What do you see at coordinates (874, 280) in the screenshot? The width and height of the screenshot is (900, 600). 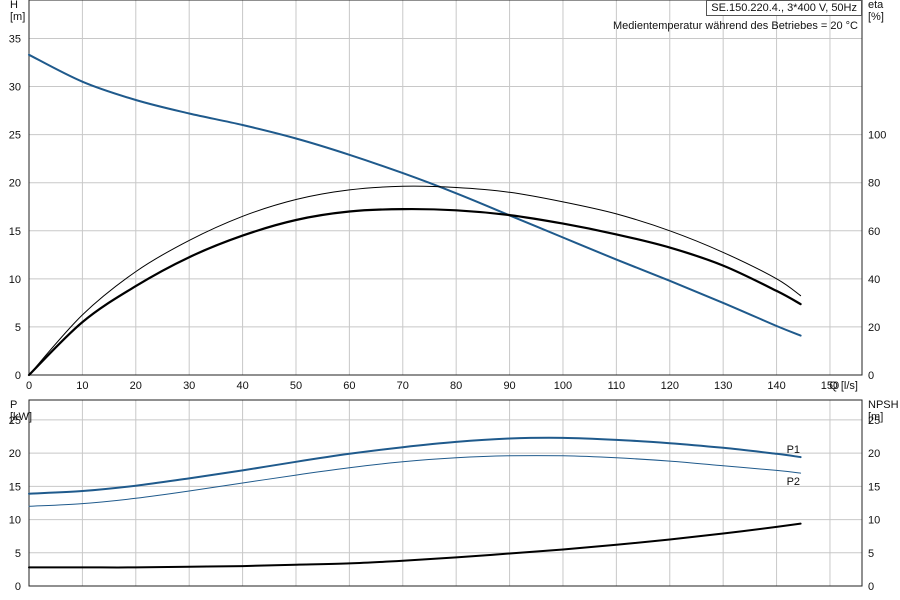 I see `top-y-right-tick-label: 40` at bounding box center [874, 280].